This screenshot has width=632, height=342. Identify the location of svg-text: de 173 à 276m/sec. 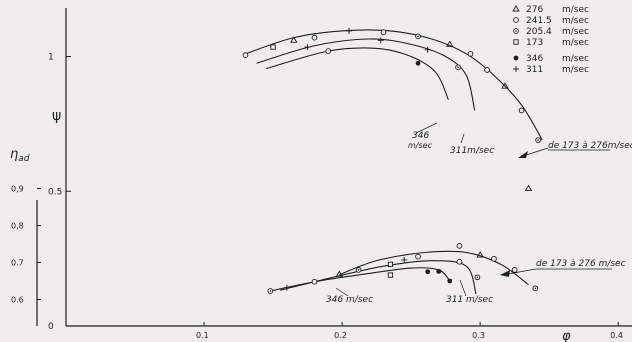
(590, 146).